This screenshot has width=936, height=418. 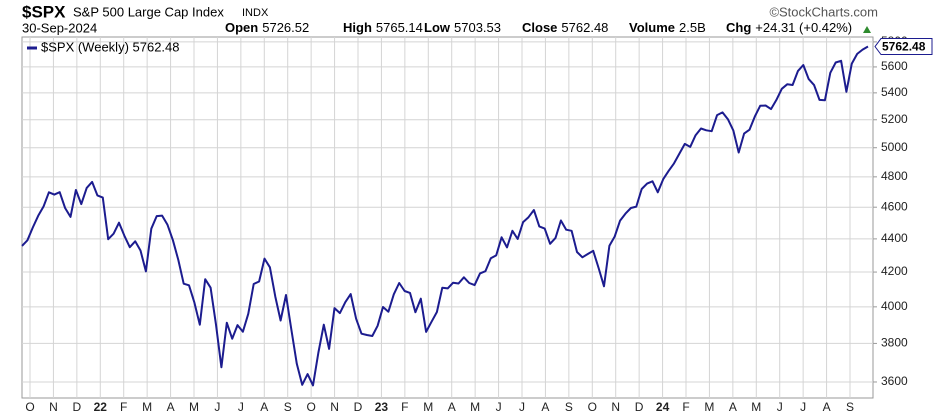 I want to click on stat-label: Volume, so click(x=652, y=27).